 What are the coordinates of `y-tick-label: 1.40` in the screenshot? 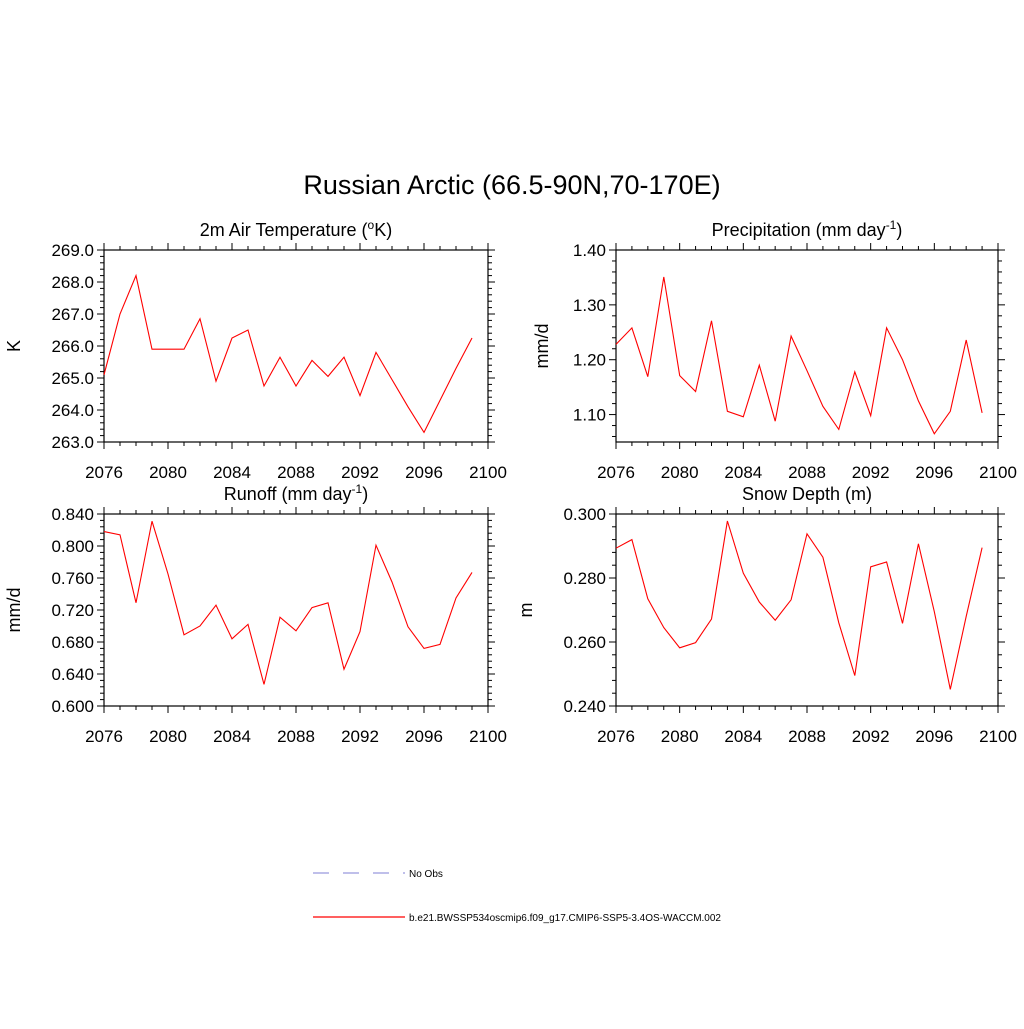 It's located at (589, 250).